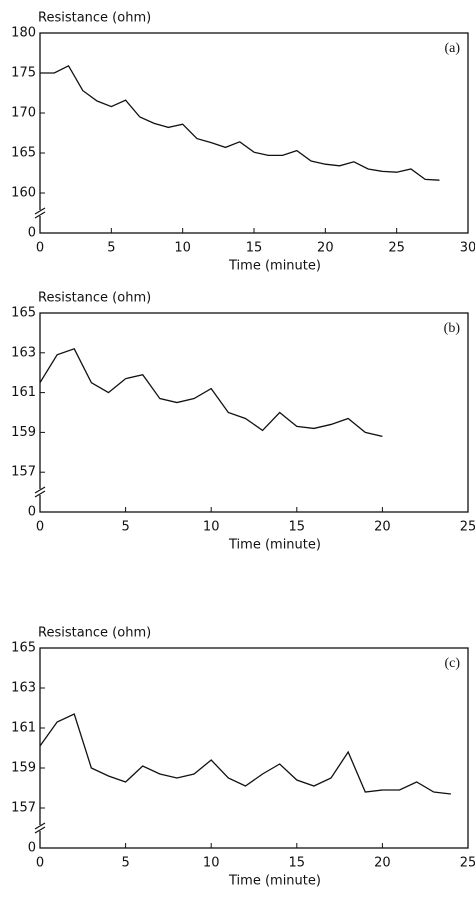 This screenshot has width=475, height=904. Describe the element at coordinates (23, 193) in the screenshot. I see `y-tick-label: 160` at that location.